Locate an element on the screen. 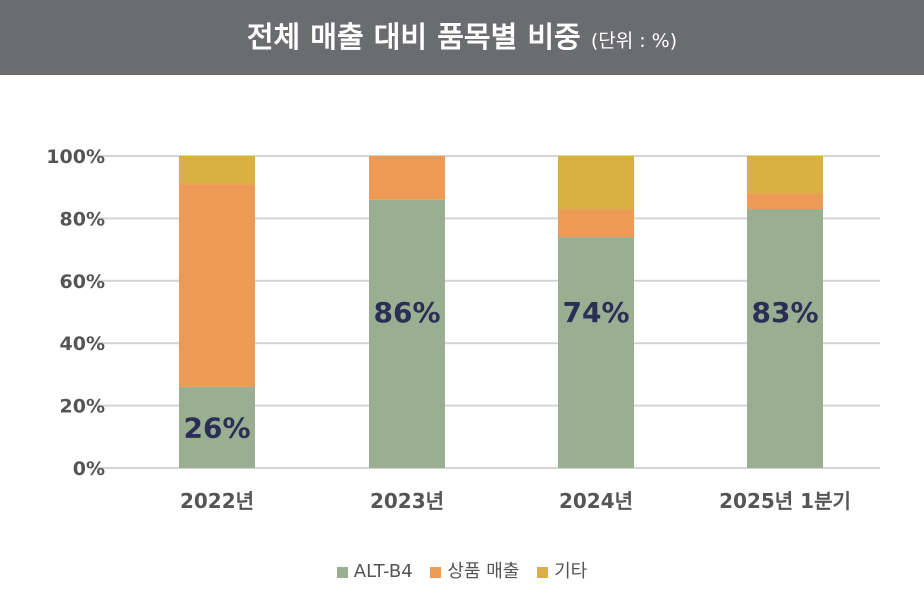 The width and height of the screenshot is (924, 610). legend-item-other: 기타 is located at coordinates (562, 571).